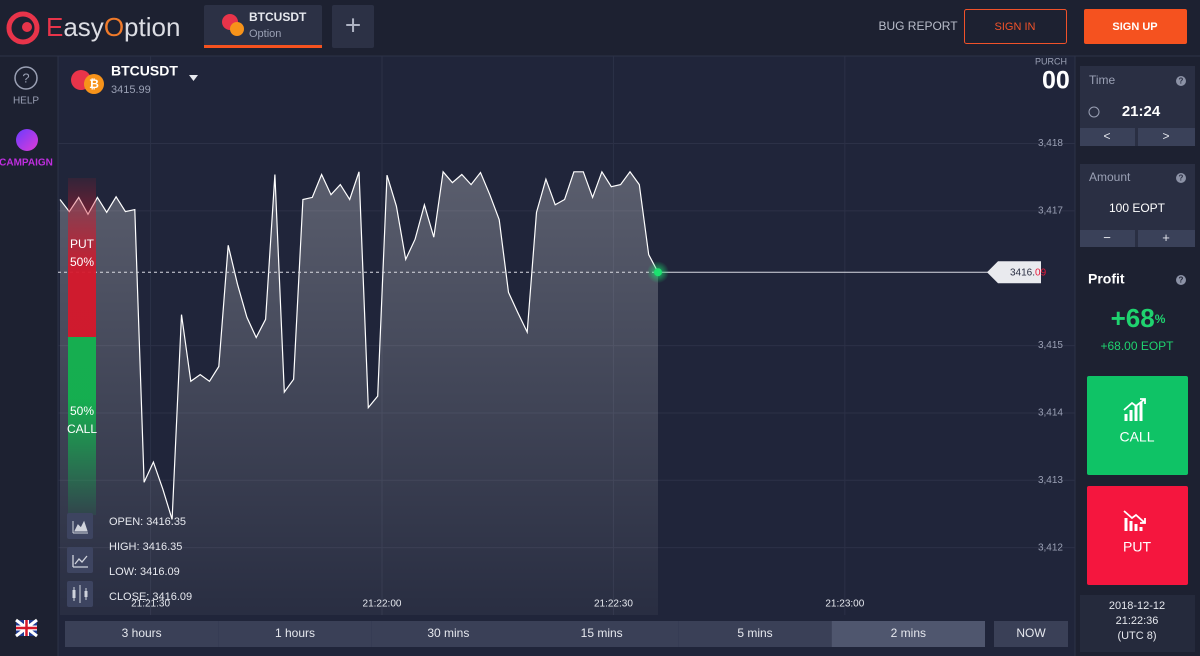 The height and width of the screenshot is (656, 1200). Describe the element at coordinates (613, 604) in the screenshot. I see `x-tick-label: 21:22:30` at that location.